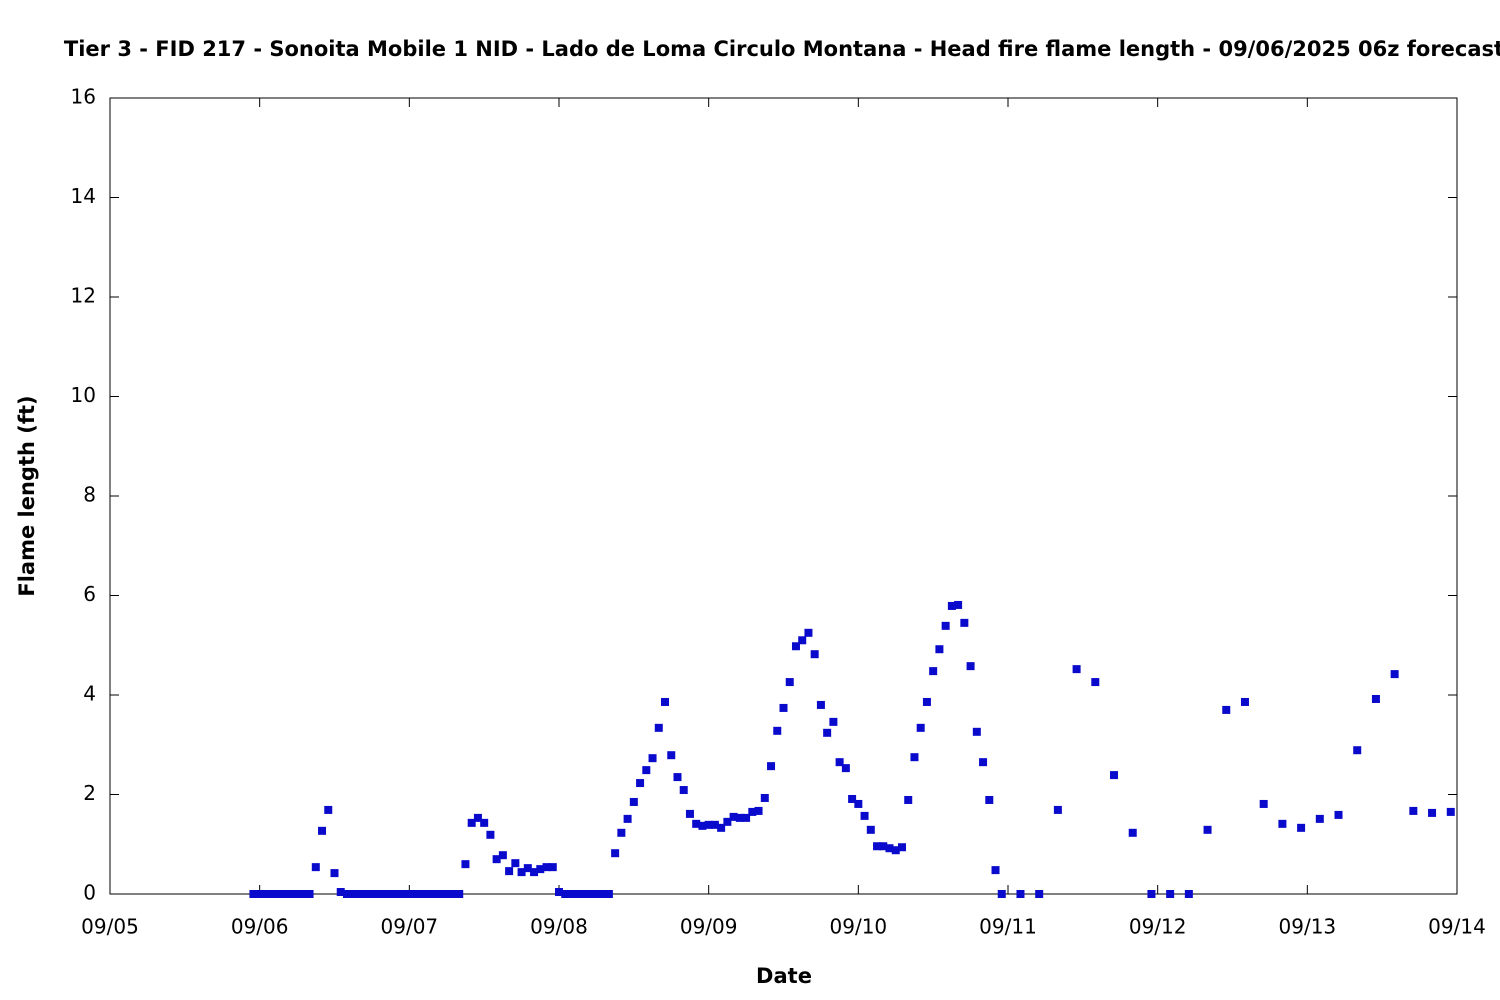 This screenshot has height=1000, width=1500. I want to click on y-tick-label: 12, so click(83, 296).